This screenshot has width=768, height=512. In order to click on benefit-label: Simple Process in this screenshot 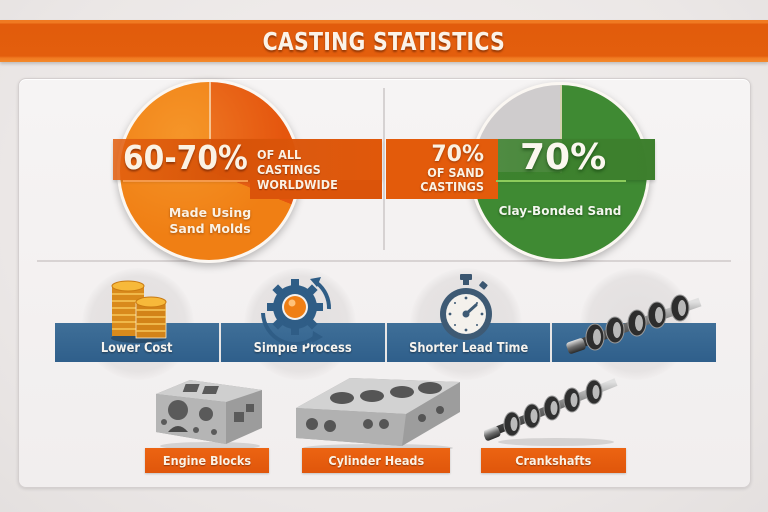, I will do `click(302, 348)`.